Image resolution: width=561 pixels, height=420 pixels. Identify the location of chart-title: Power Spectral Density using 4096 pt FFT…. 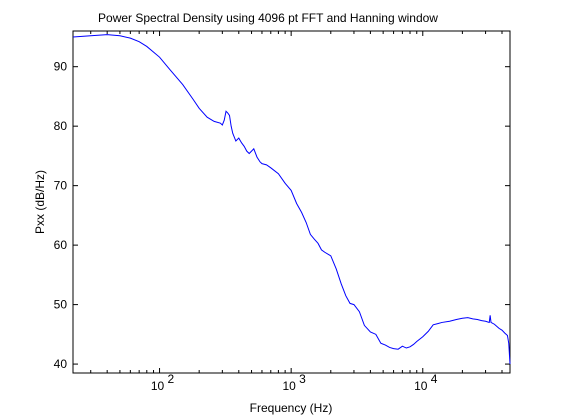
(268, 18).